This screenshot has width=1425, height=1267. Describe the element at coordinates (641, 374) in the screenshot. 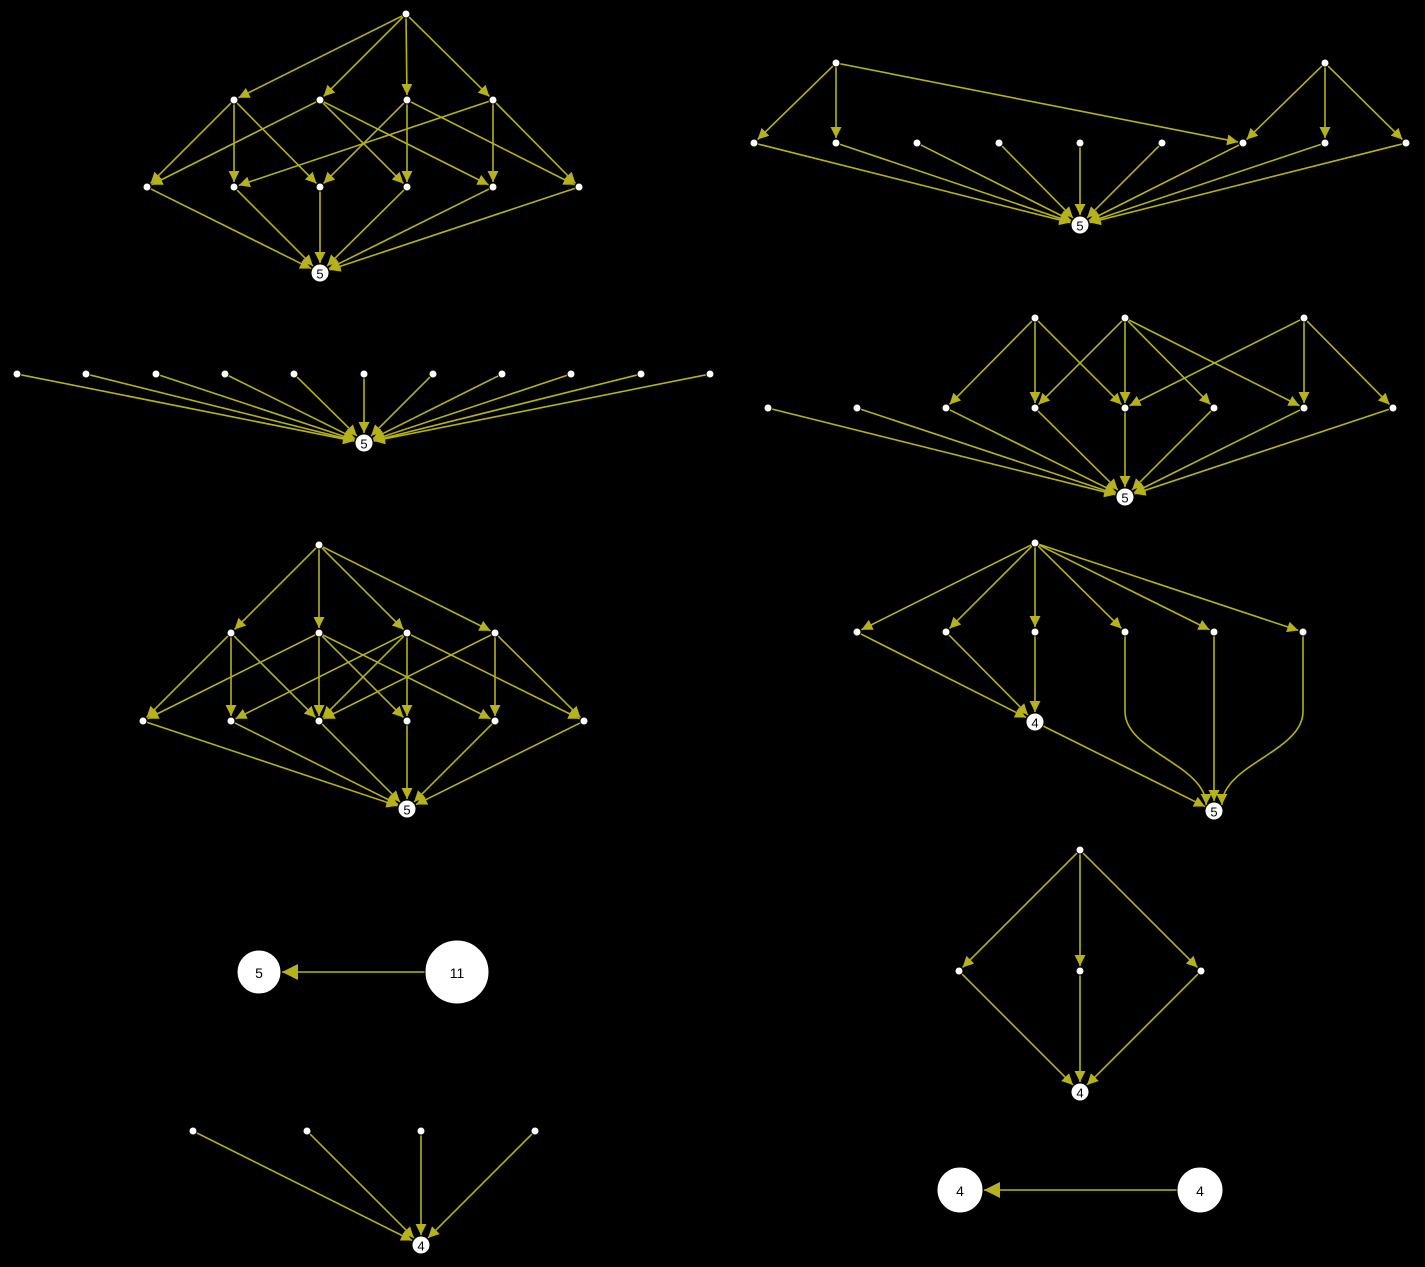

I see `node-star-row-left-n10` at that location.